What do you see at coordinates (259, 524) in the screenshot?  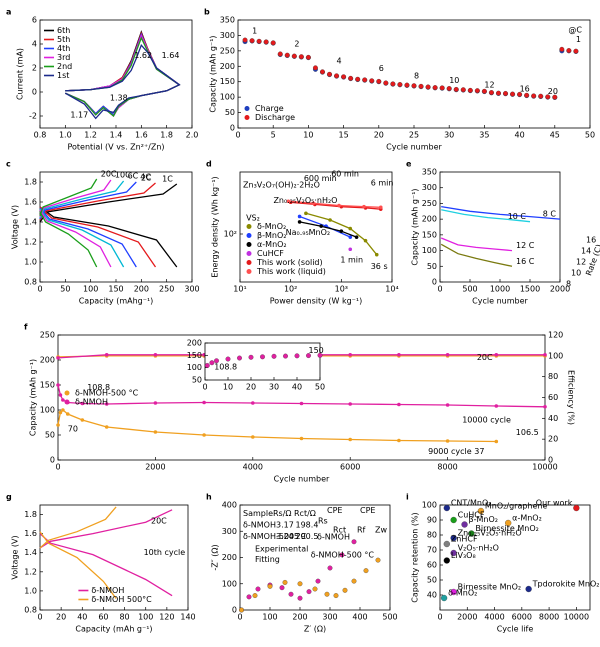 I see `annotation: δ-NMOH` at bounding box center [259, 524].